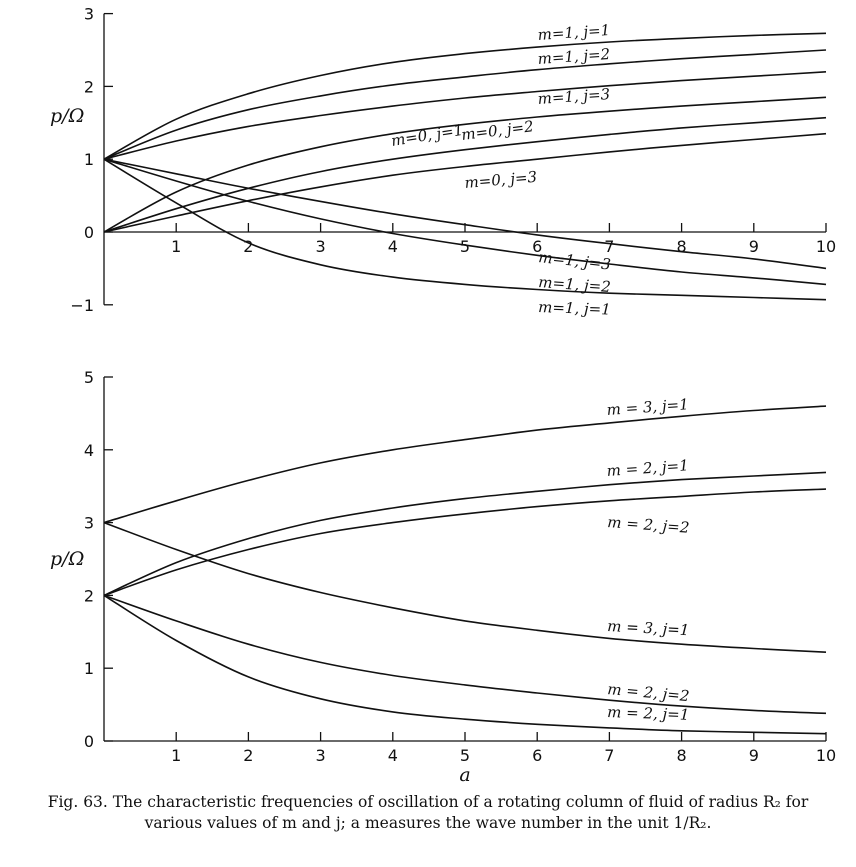 Image resolution: width=856 pixels, height=867 pixels. I want to click on y-tick-label: 5, so click(89, 377).